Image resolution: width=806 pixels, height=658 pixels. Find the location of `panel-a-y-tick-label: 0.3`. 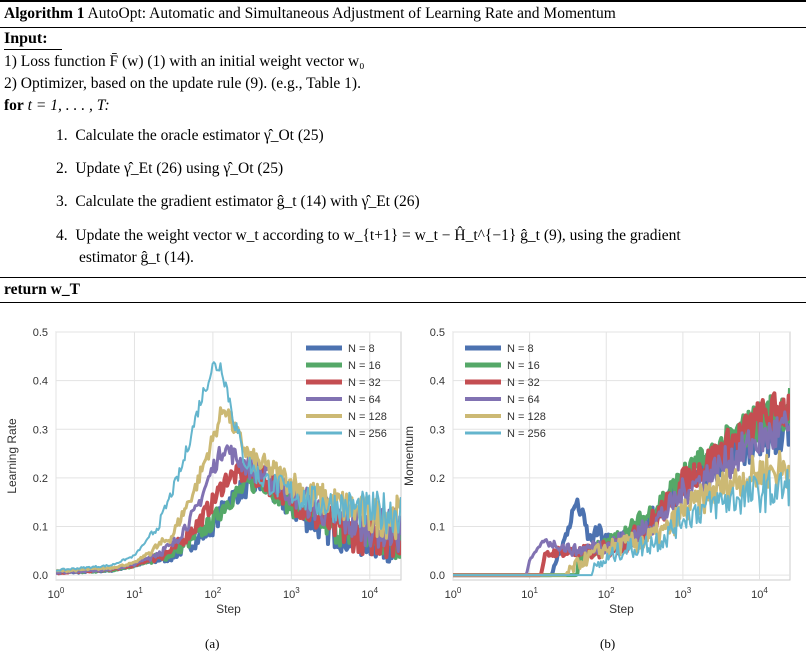

panel-a-y-tick-label: 0.3 is located at coordinates (40, 430).